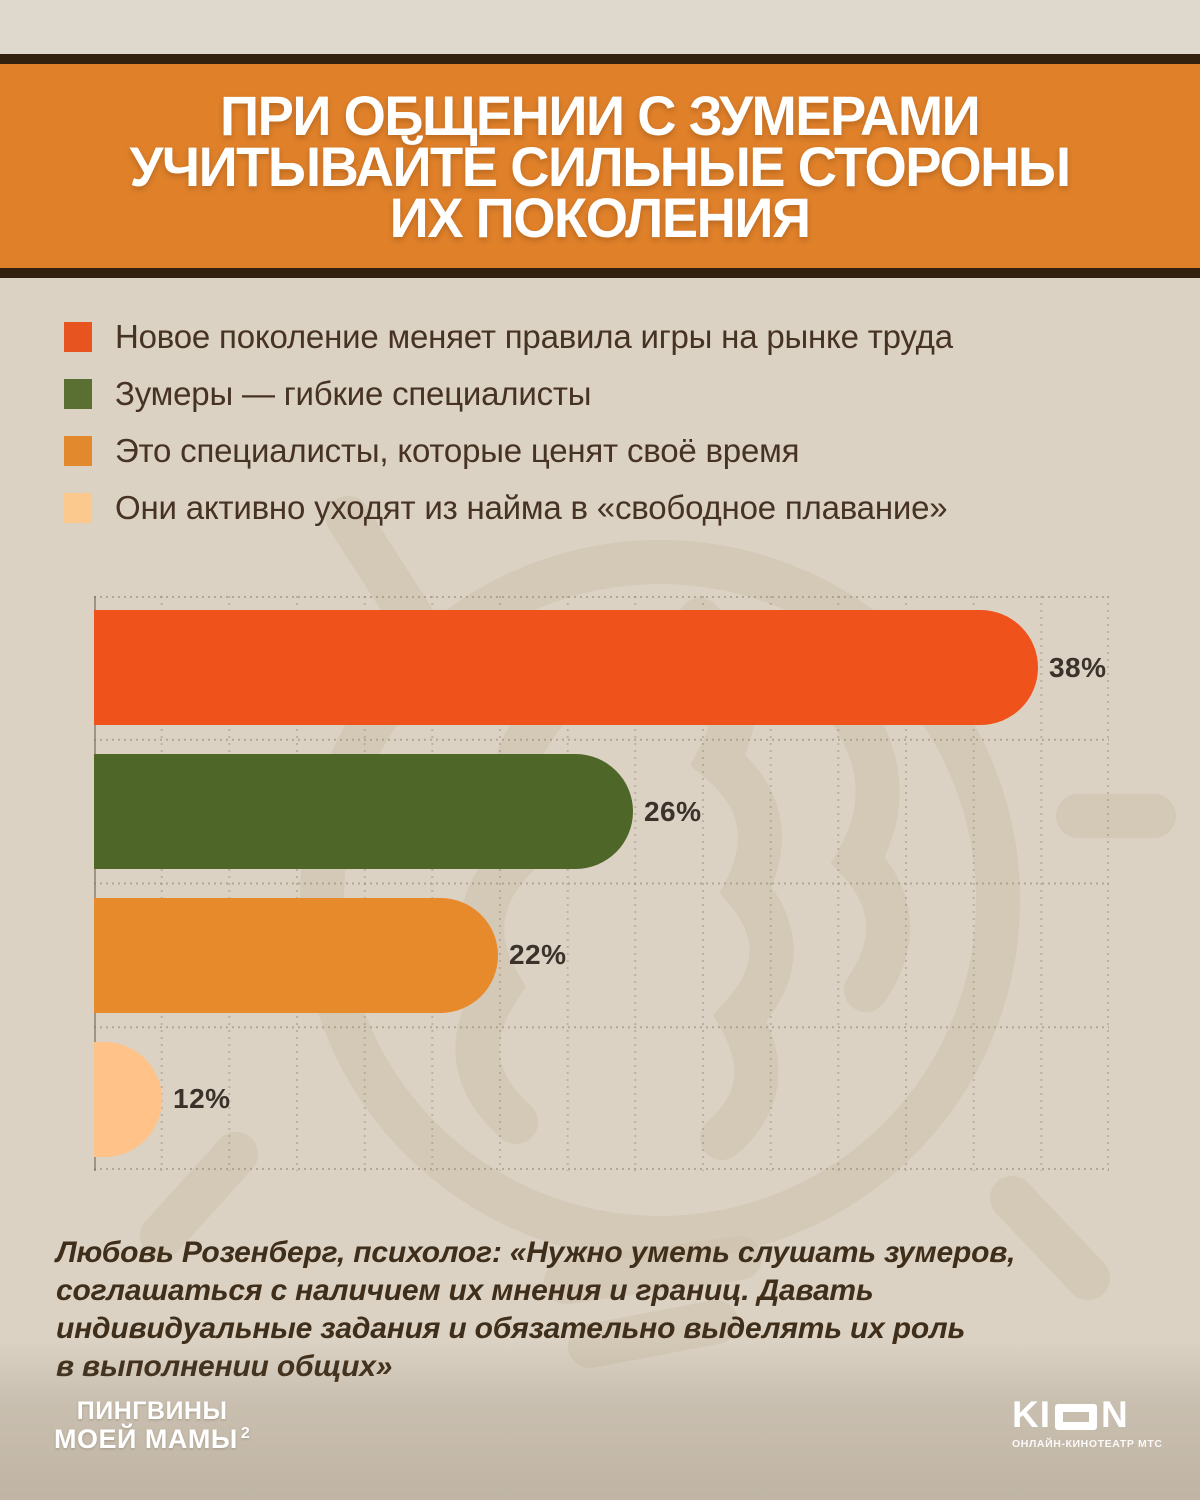 Image resolution: width=1200 pixels, height=1500 pixels. I want to click on top-strip, so click(600, 27).